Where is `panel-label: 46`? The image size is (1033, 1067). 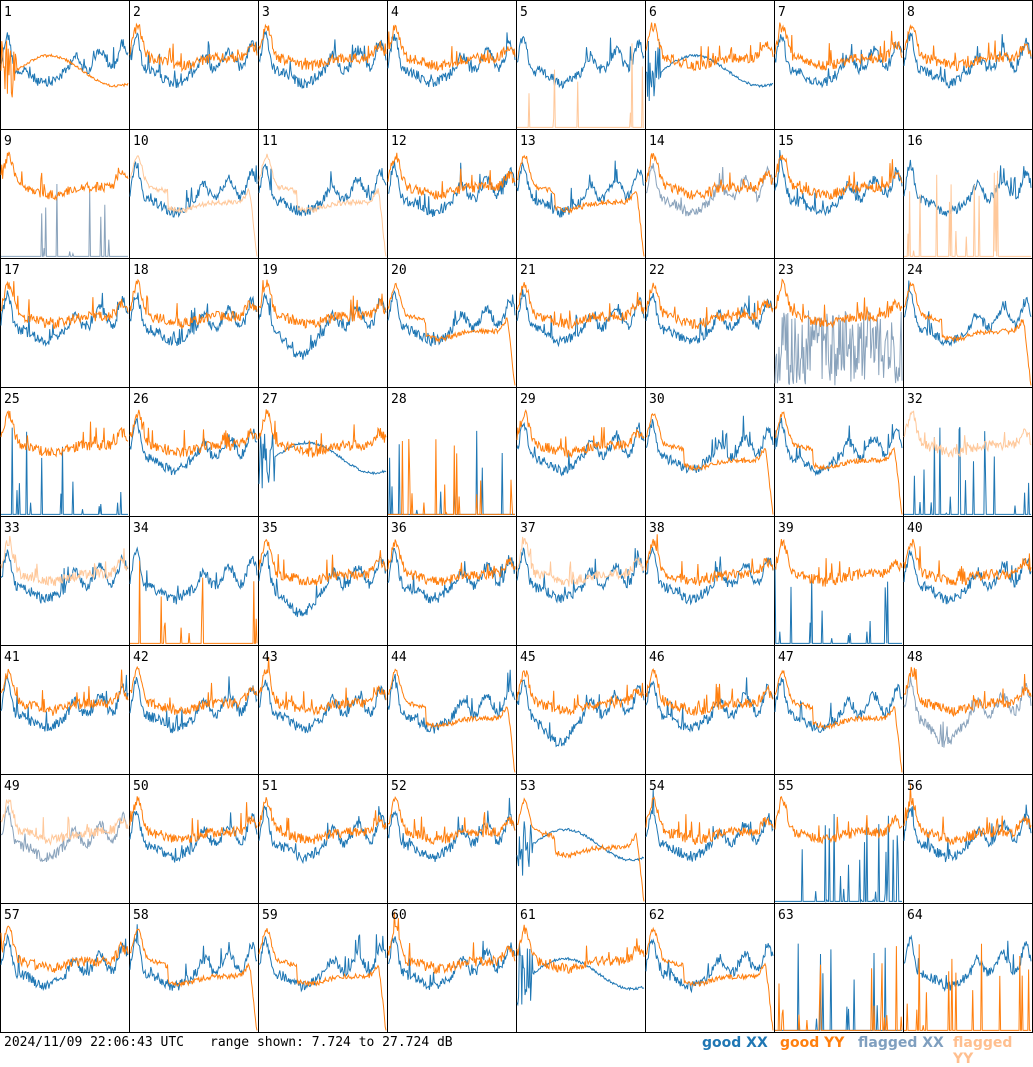
panel-label: 46 is located at coordinates (657, 657).